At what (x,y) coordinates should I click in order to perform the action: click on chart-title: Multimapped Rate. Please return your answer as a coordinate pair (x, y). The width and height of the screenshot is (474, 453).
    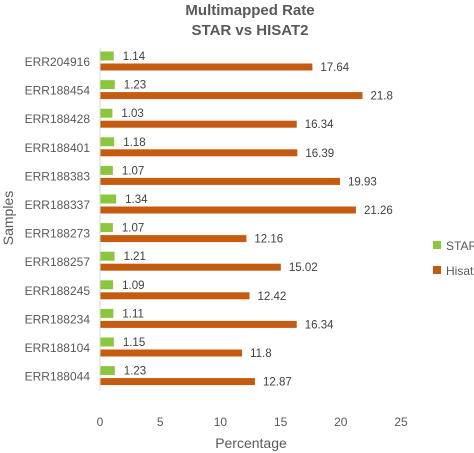
    Looking at the image, I should click on (249, 10).